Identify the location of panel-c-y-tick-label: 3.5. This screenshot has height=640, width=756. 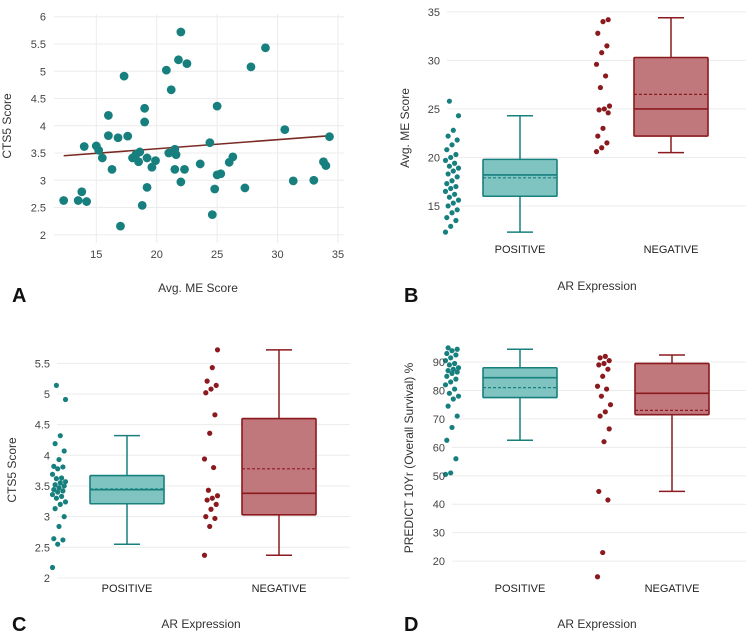
(42, 487).